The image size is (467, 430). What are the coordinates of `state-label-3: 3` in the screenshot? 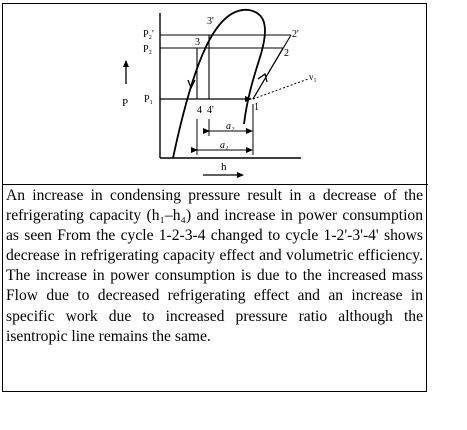 It's located at (197, 42).